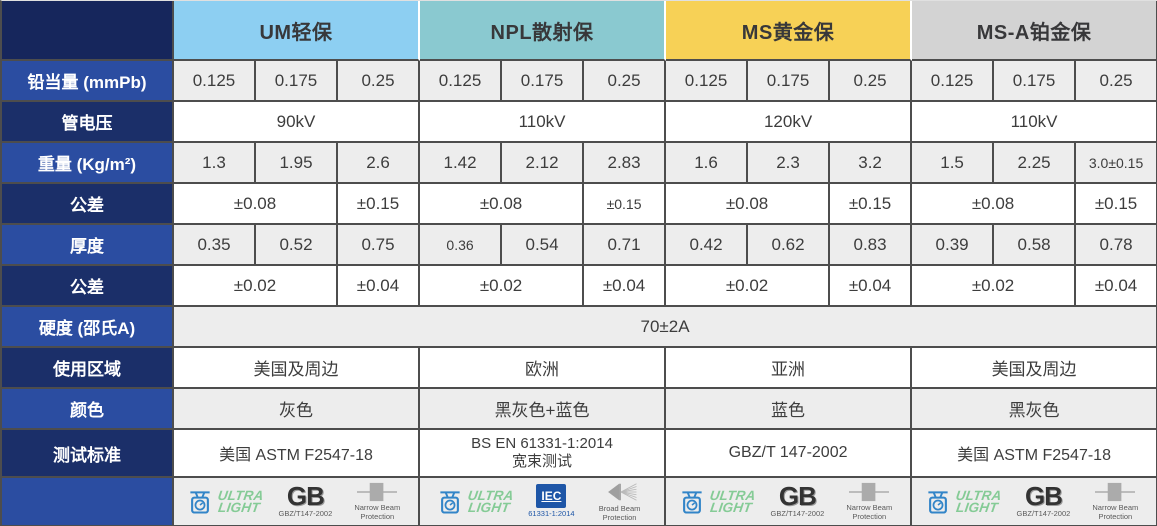 The height and width of the screenshot is (526, 1157). I want to click on broad-beam-logo: Broad Beam Protection, so click(620, 501).